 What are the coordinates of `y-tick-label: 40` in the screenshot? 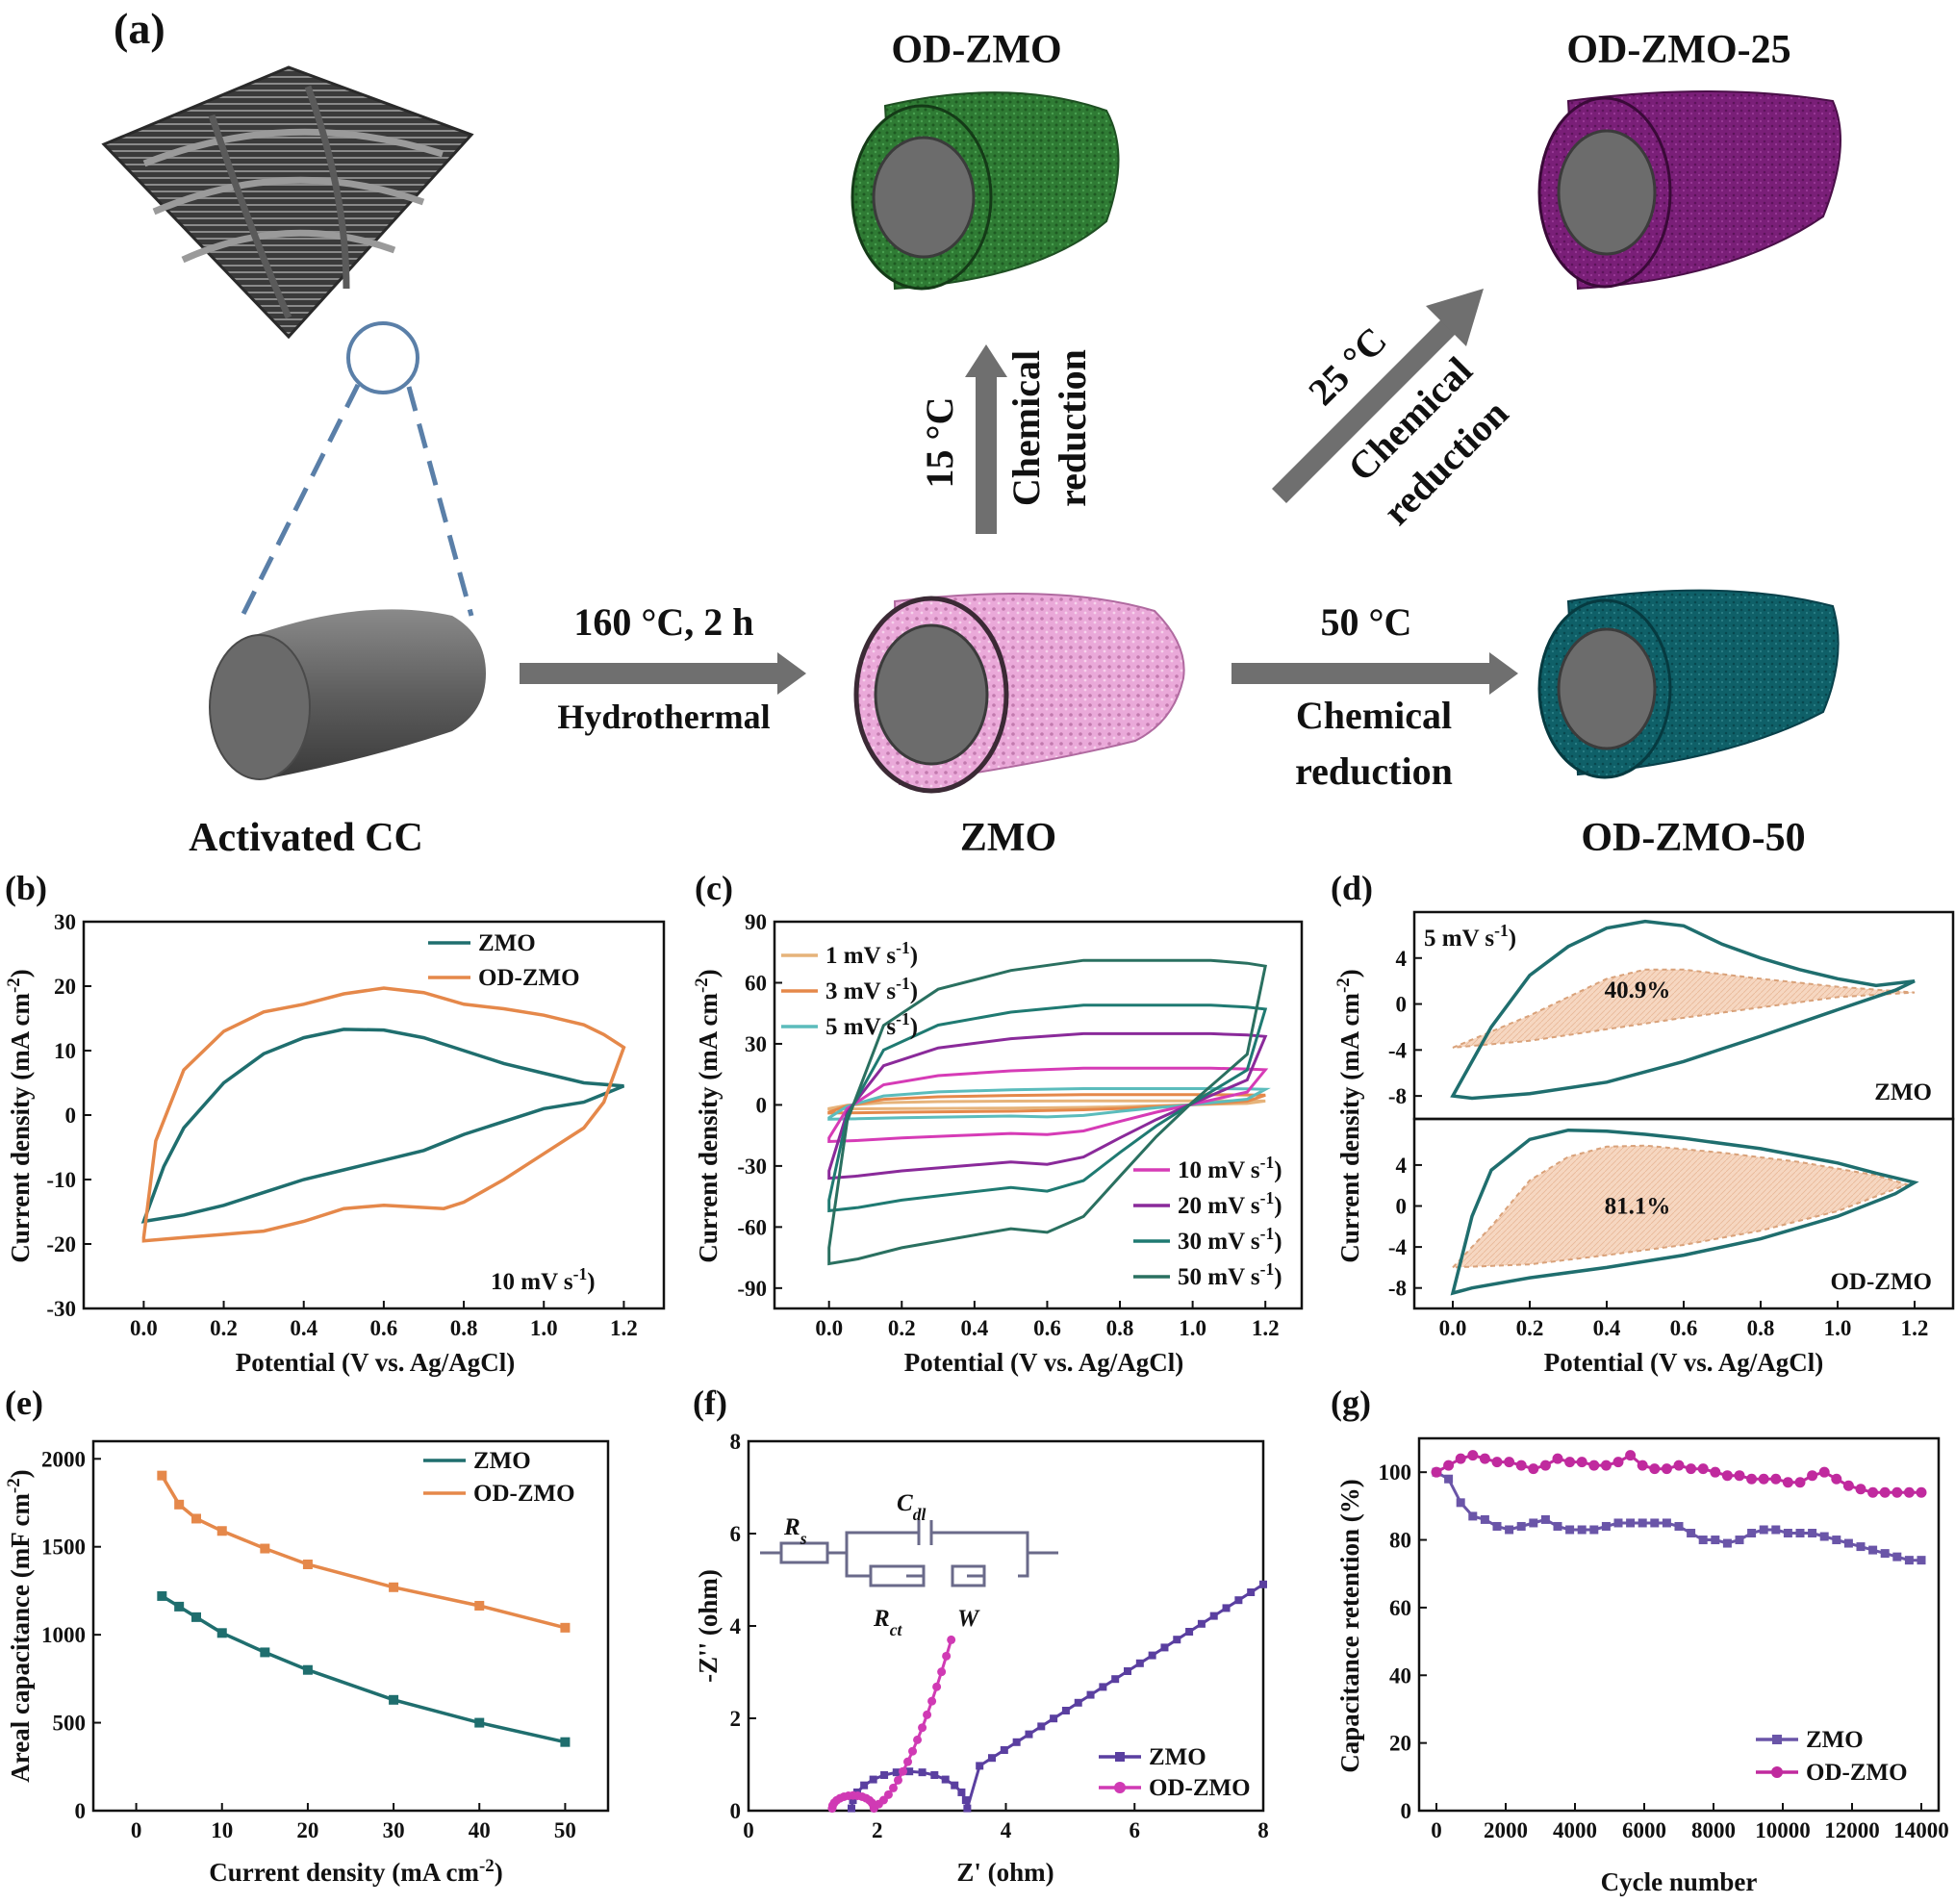 It's located at (1400, 1675).